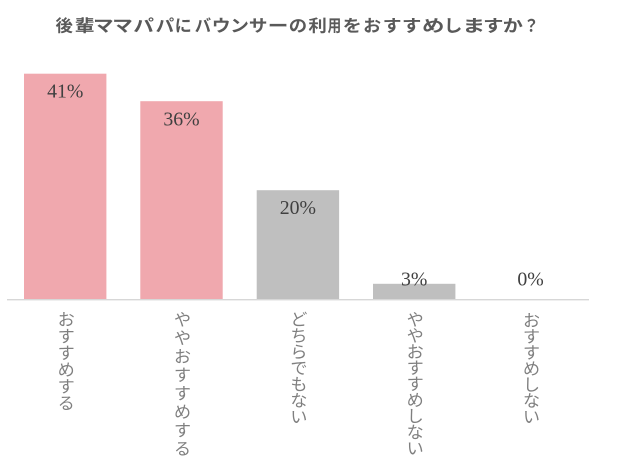 The width and height of the screenshot is (640, 467). What do you see at coordinates (298, 208) in the screenshot?
I see `svg-text: 20%` at bounding box center [298, 208].